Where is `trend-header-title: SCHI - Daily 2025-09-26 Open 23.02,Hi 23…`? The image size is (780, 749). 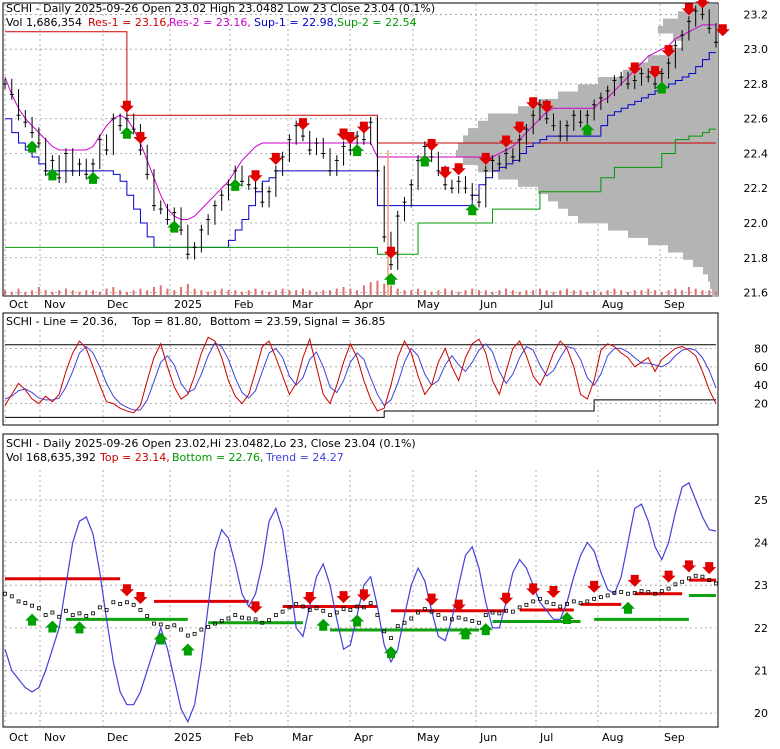 trend-header-title: SCHI - Daily 2025-09-26 Open 23.02,Hi 23… is located at coordinates (211, 443).